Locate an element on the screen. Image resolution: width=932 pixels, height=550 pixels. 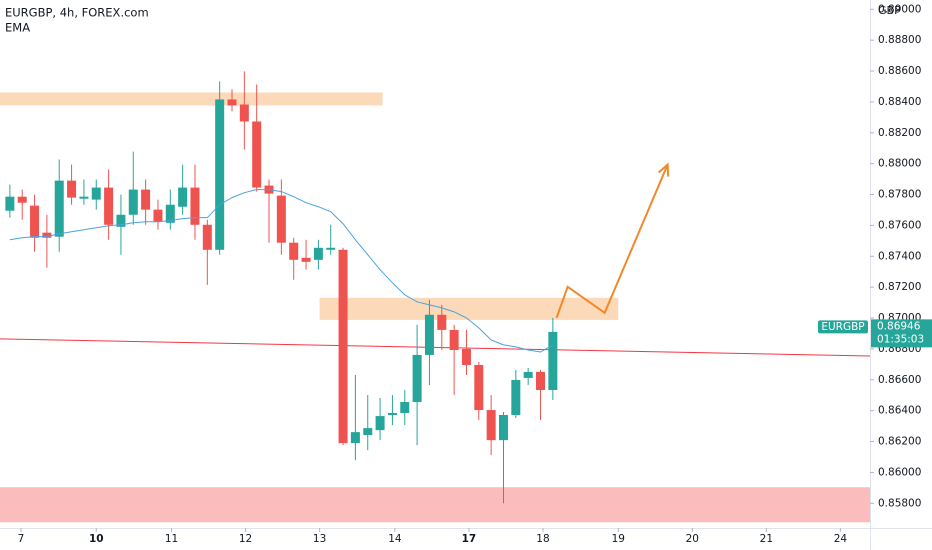
symbol-label: EURGBP is located at coordinates (842, 327).